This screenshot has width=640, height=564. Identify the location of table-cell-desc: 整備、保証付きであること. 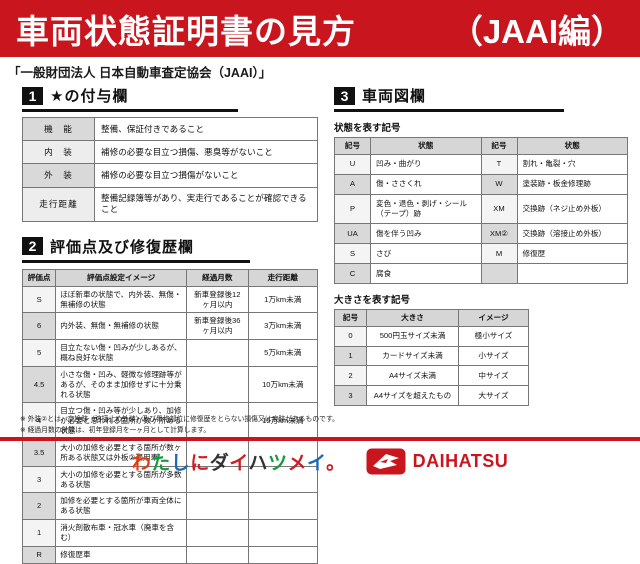
(206, 129).